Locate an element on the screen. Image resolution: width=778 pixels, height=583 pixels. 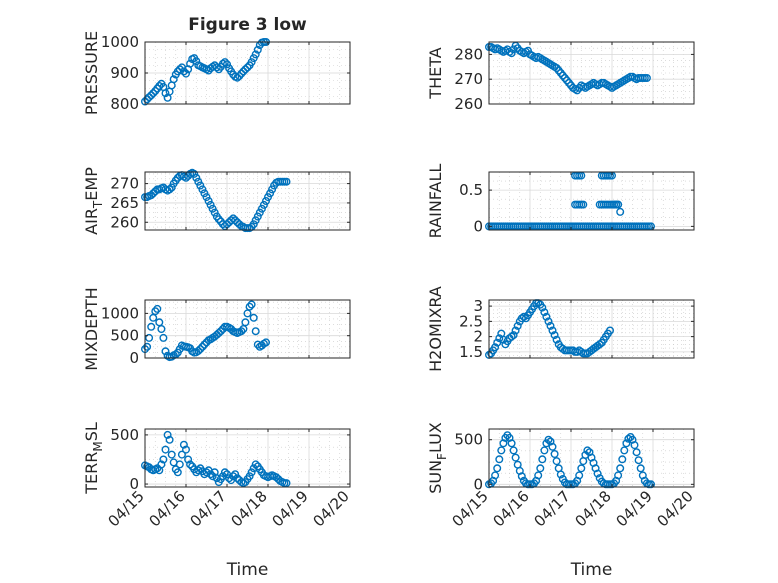
series-markers is located at coordinates (205, 331).